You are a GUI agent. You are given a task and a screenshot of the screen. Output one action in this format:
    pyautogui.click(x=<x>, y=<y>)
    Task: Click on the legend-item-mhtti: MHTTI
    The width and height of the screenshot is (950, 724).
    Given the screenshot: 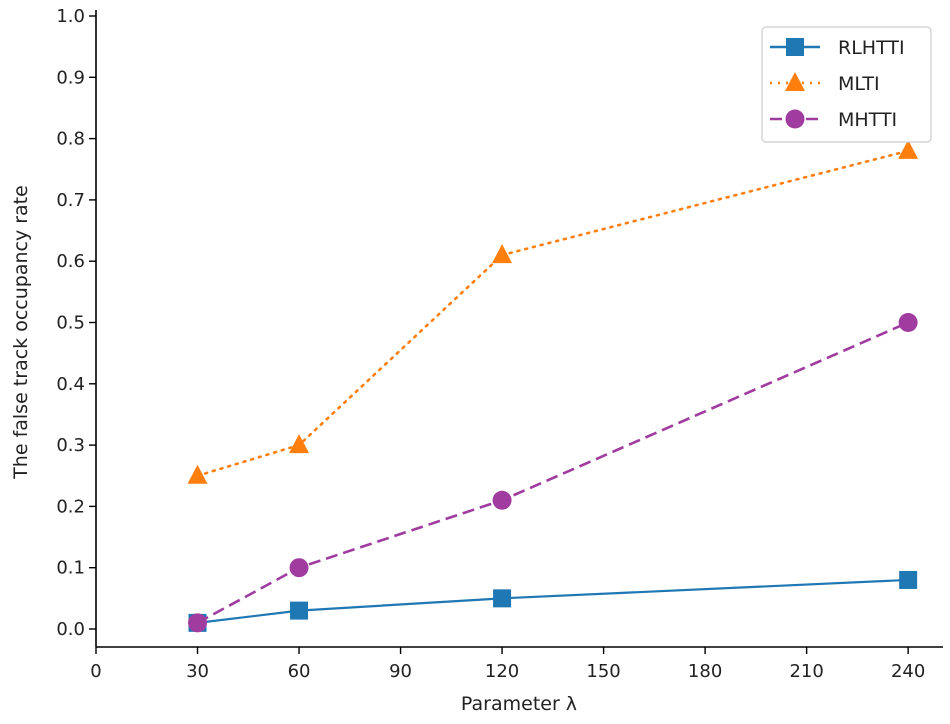 What is the action you would take?
    pyautogui.click(x=833, y=120)
    